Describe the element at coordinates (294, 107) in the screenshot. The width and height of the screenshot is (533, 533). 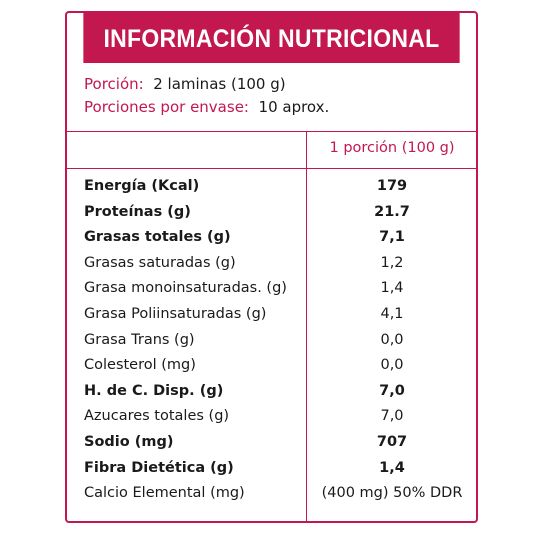
I see `portion-value: 10 aprox.` at that location.